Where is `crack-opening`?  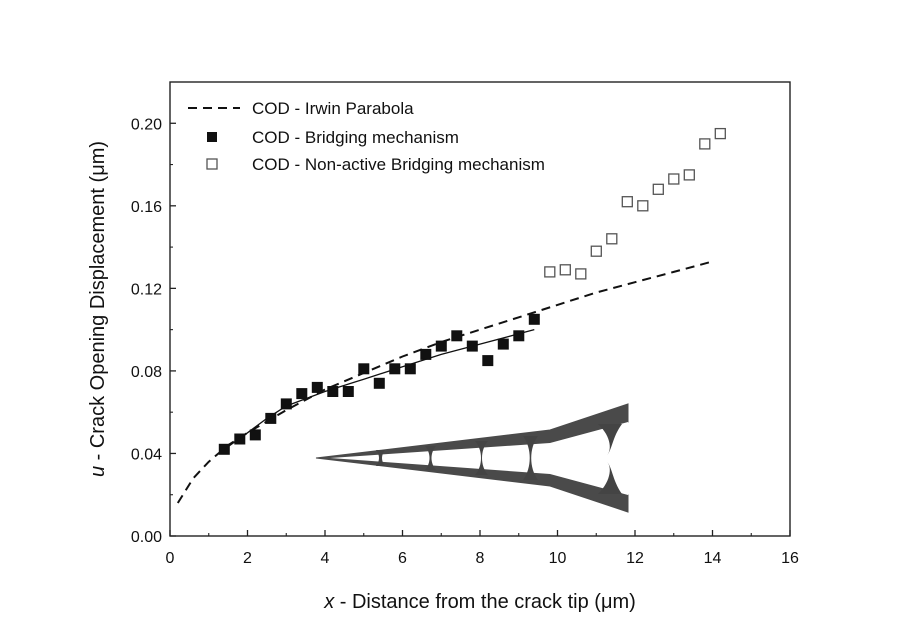 crack-opening is located at coordinates (479, 458).